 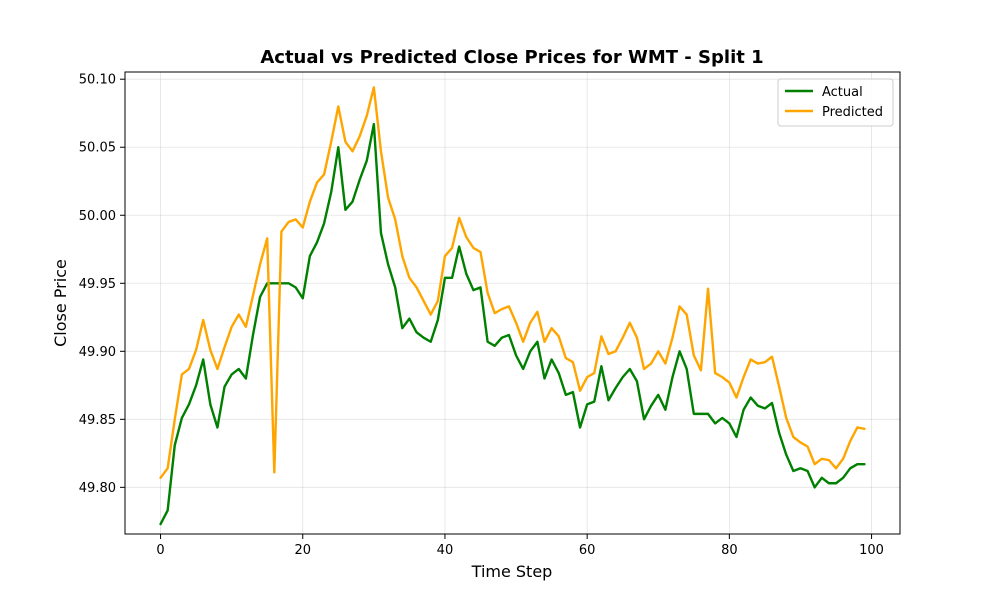 What do you see at coordinates (445, 550) in the screenshot?
I see `x-tick-label: 40` at bounding box center [445, 550].